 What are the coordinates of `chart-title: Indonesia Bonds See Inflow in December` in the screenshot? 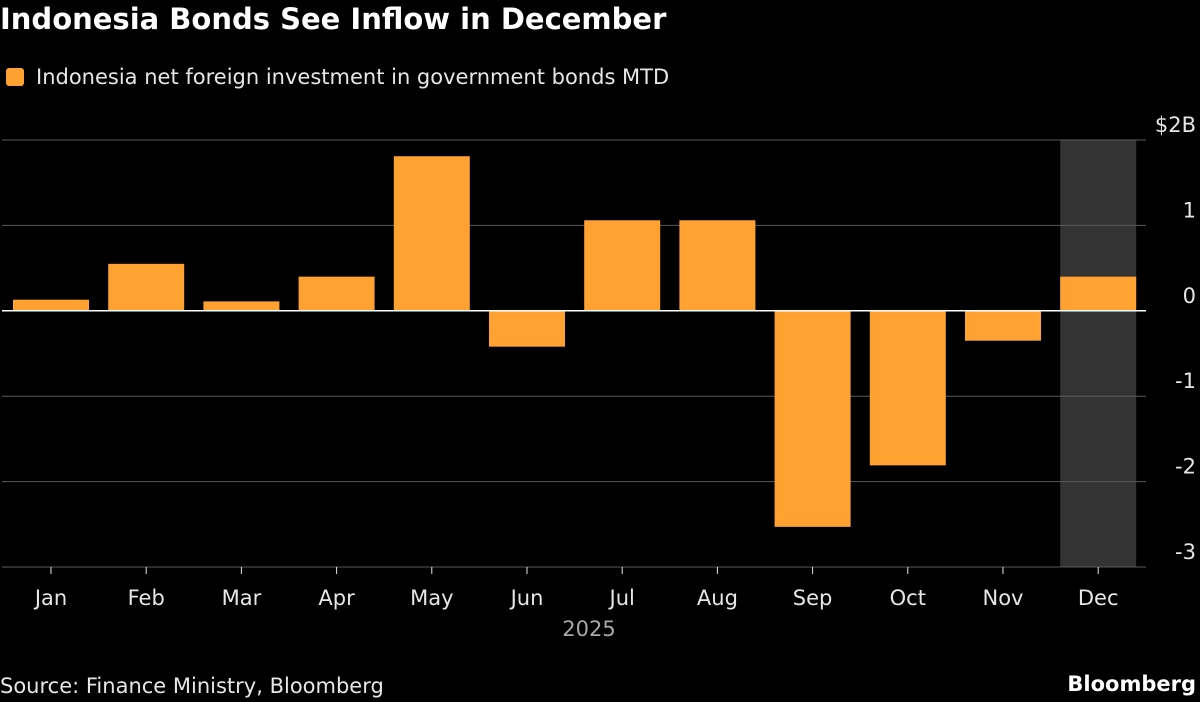 It's located at (333, 19).